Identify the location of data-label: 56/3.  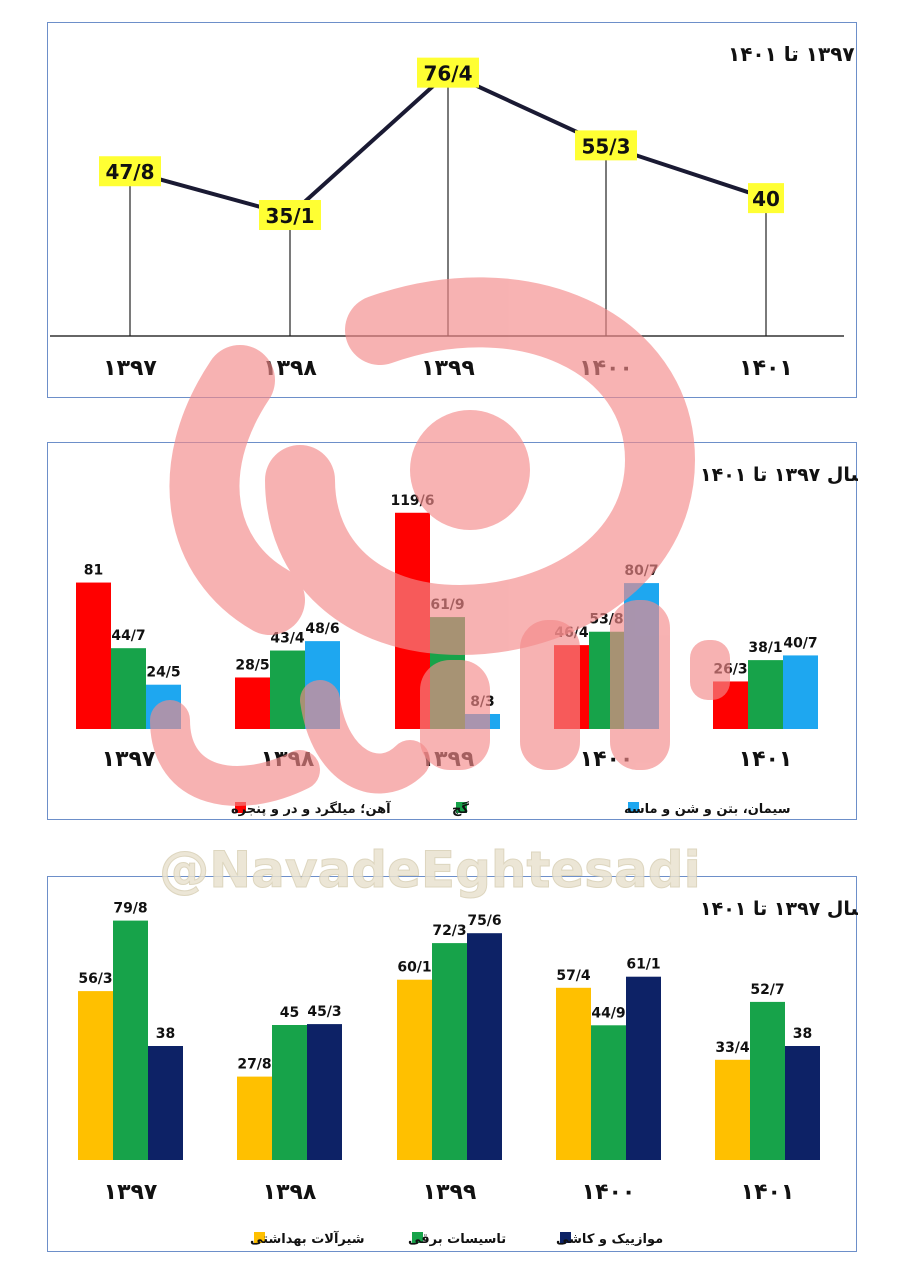
(95, 979).